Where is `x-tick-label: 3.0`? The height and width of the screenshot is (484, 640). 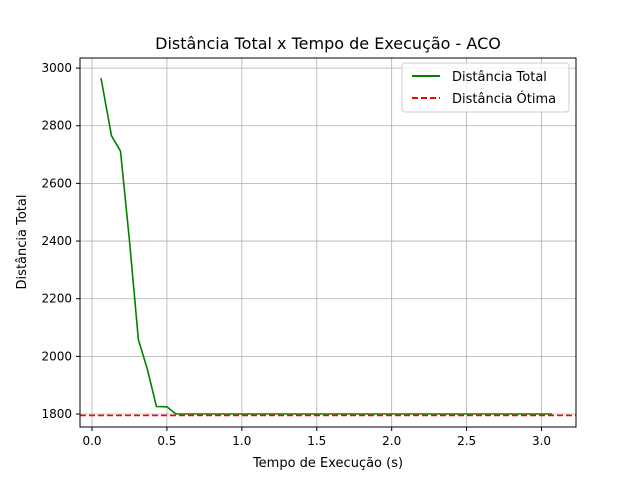
x-tick-label: 3.0 is located at coordinates (541, 441).